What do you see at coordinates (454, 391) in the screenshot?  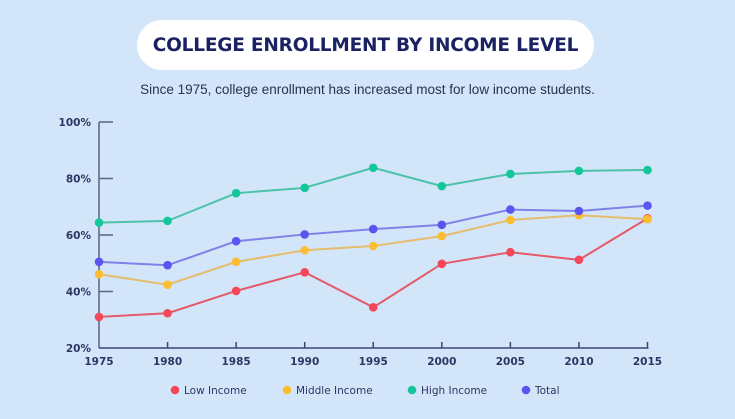 I see `legend-label: High Income` at bounding box center [454, 391].